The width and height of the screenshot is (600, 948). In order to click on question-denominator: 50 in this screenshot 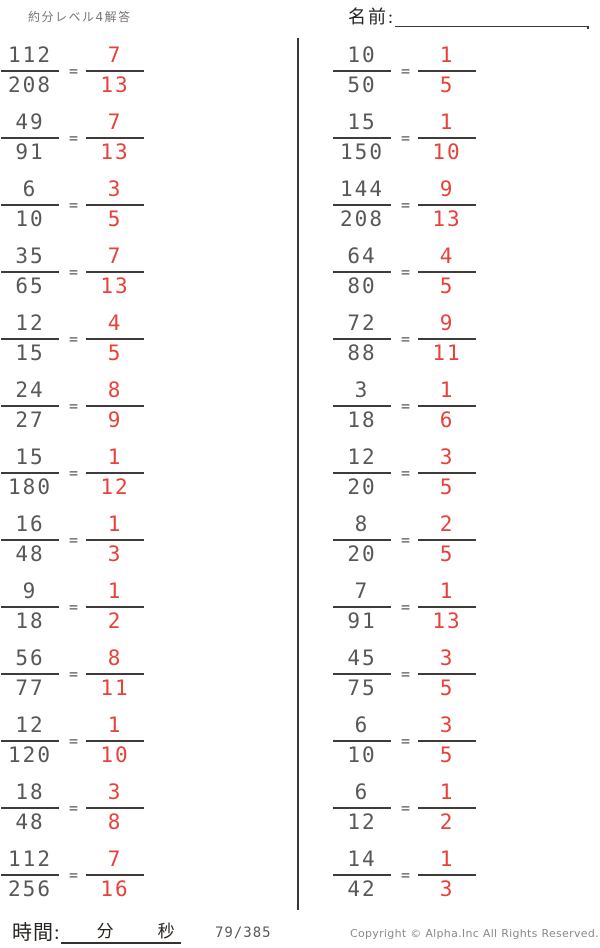, I will do `click(362, 85)`.